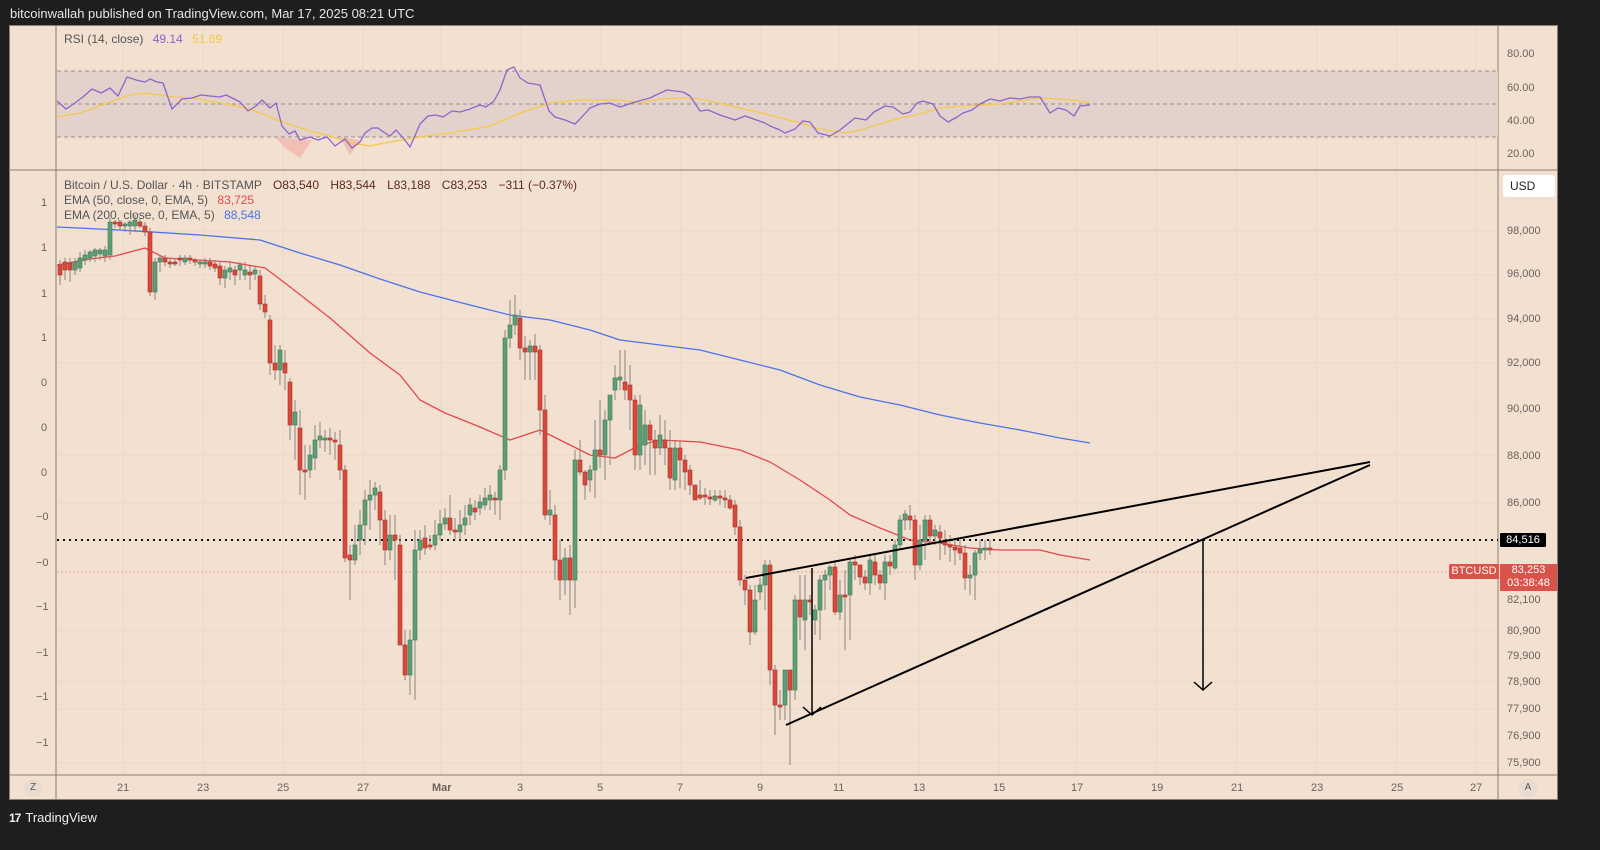  I want to click on time-tick: 15, so click(999, 788).